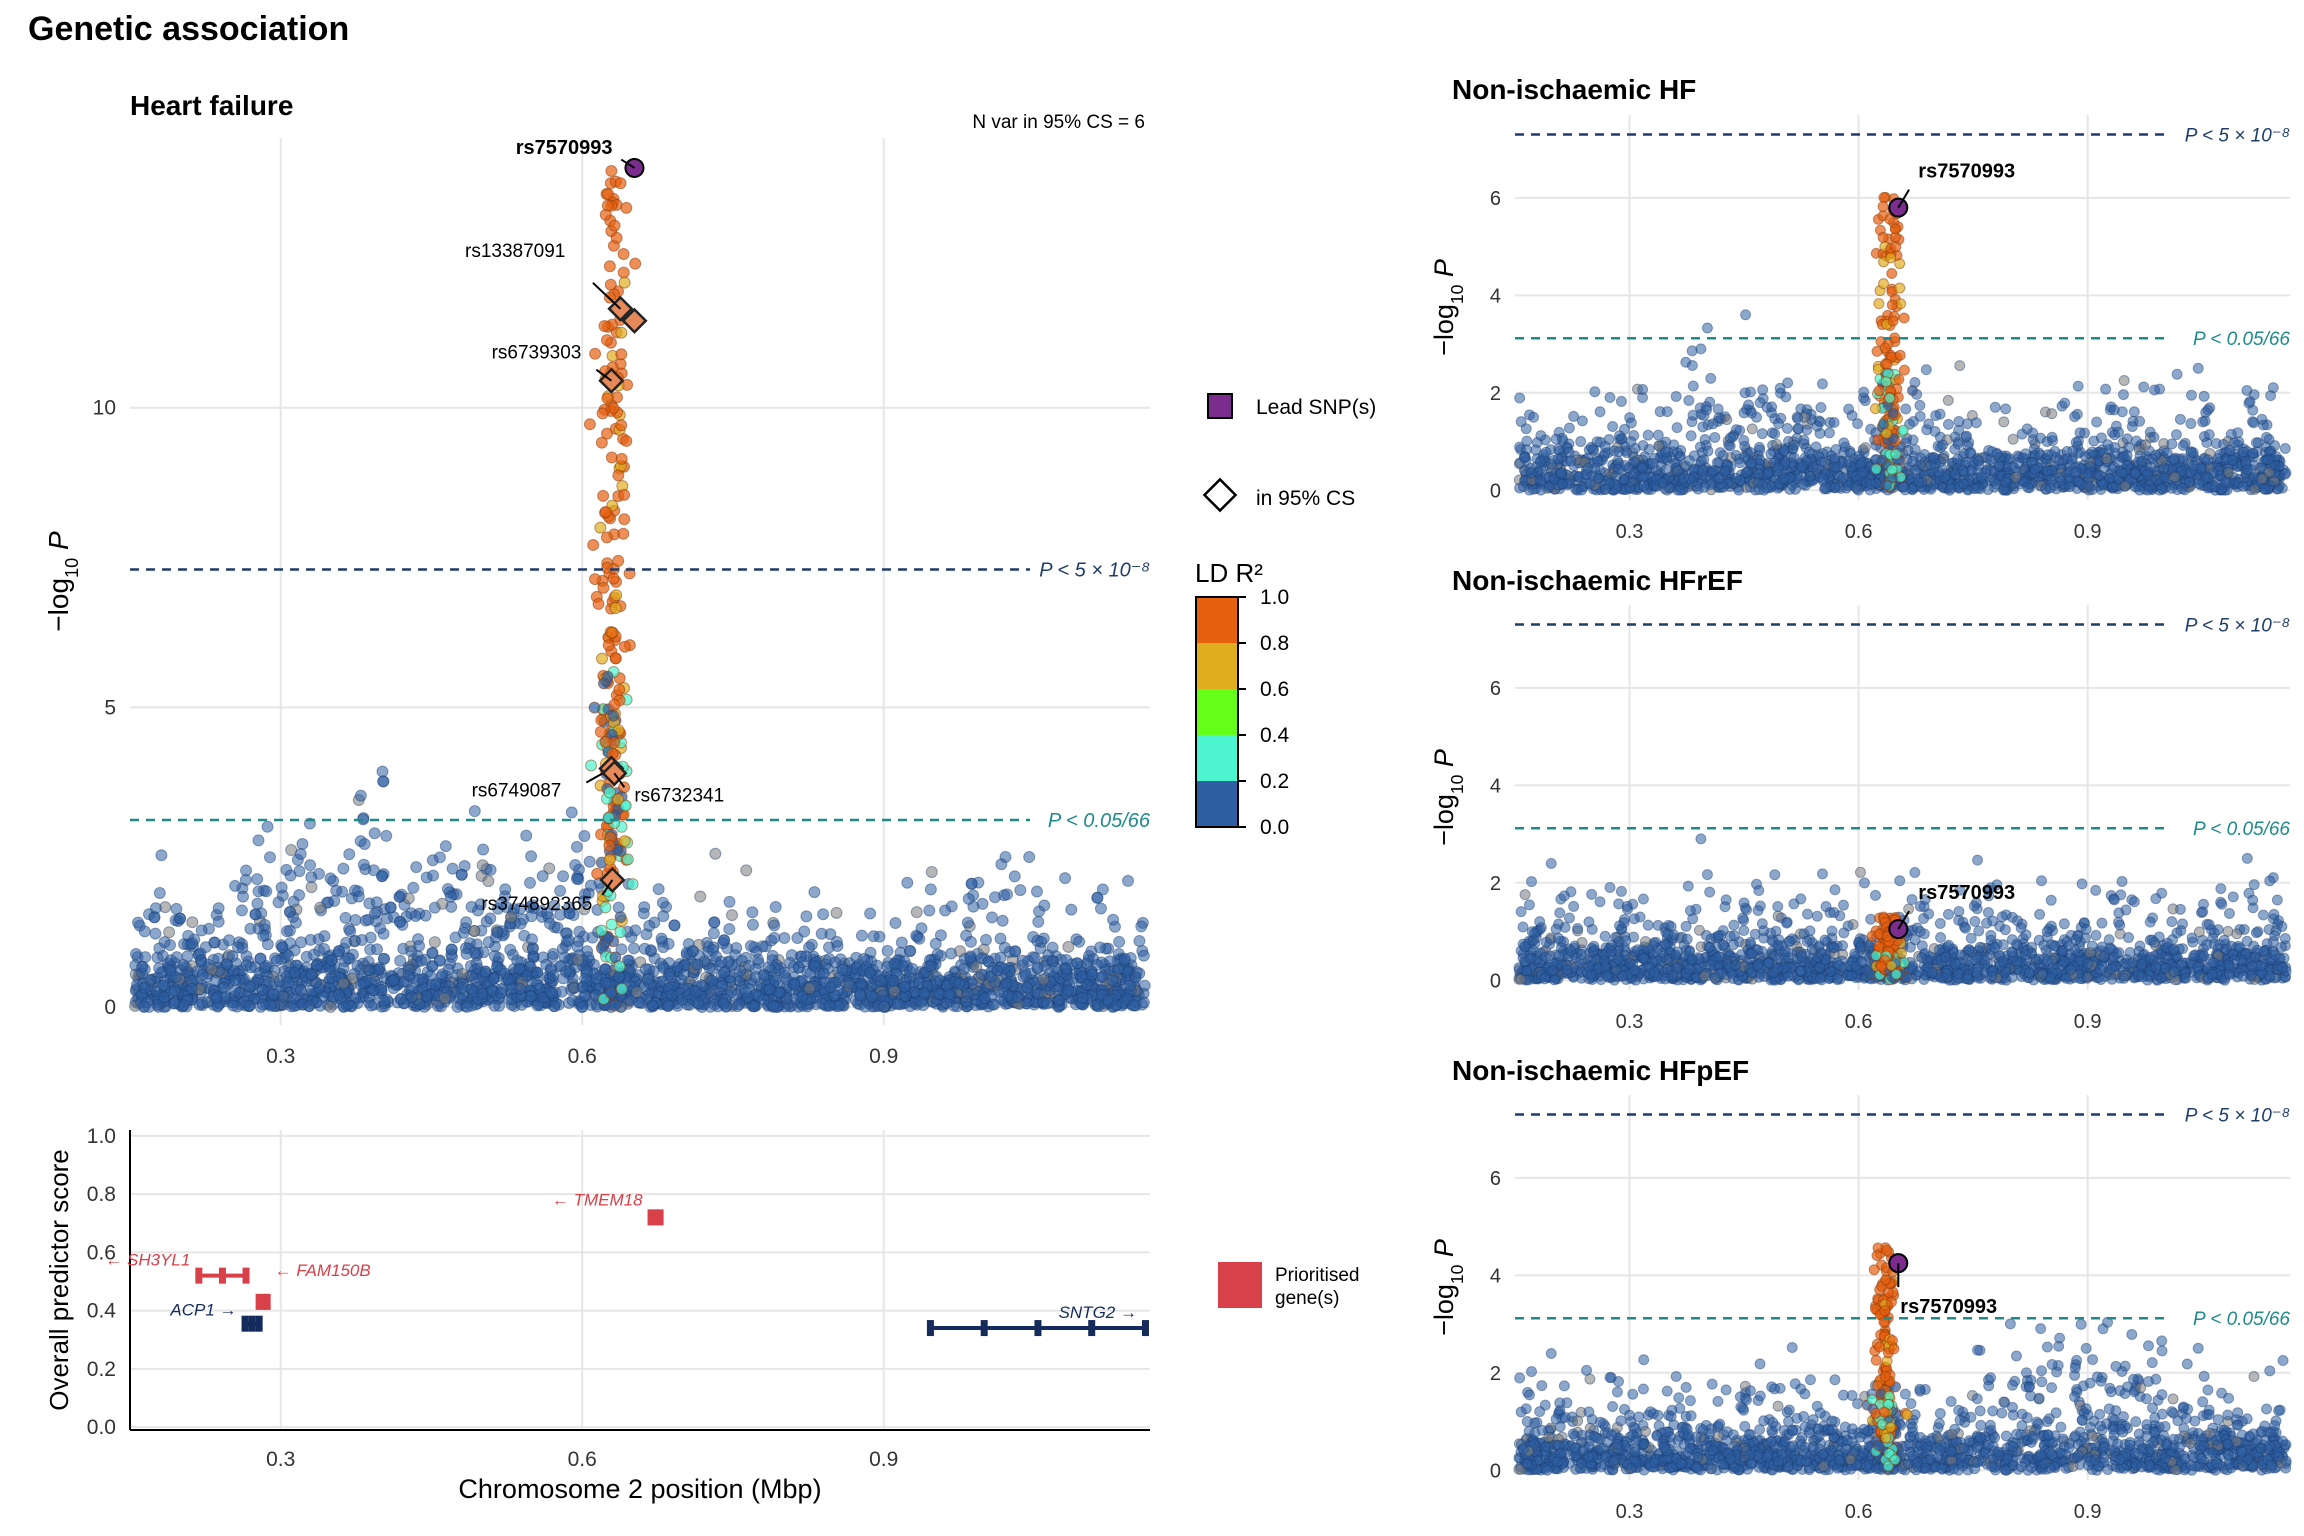  I want to click on y-tick-label: 0.0, so click(101, 1427).